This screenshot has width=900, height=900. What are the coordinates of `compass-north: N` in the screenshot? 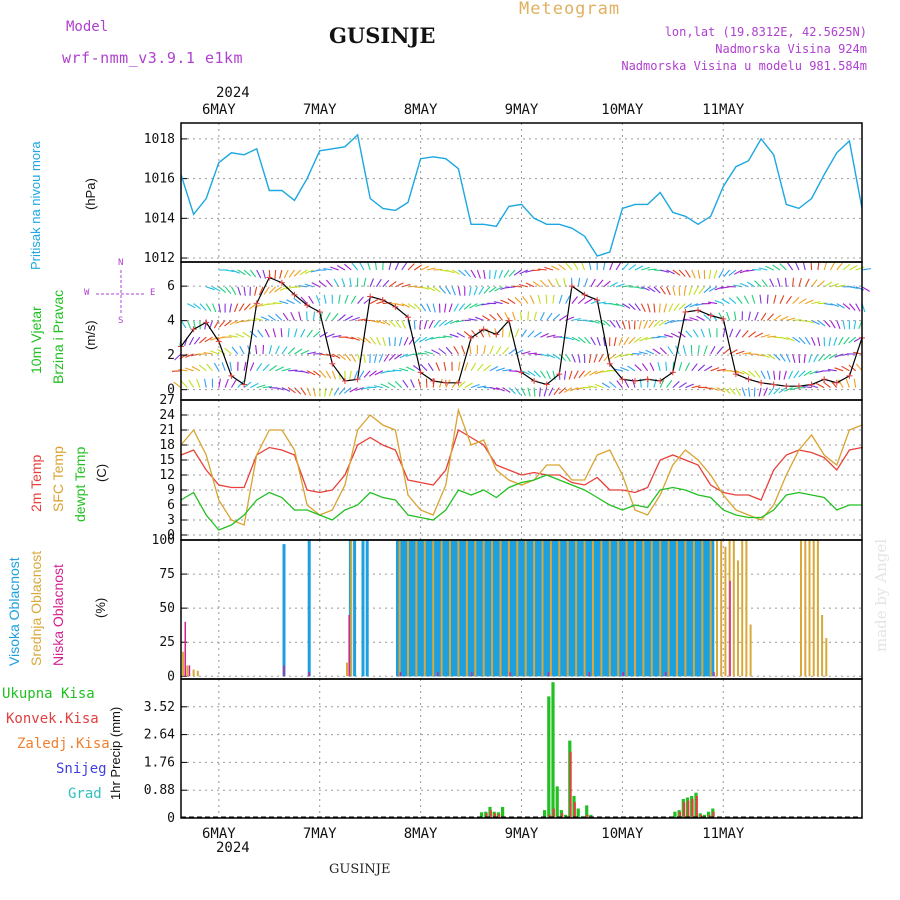 It's located at (121, 263).